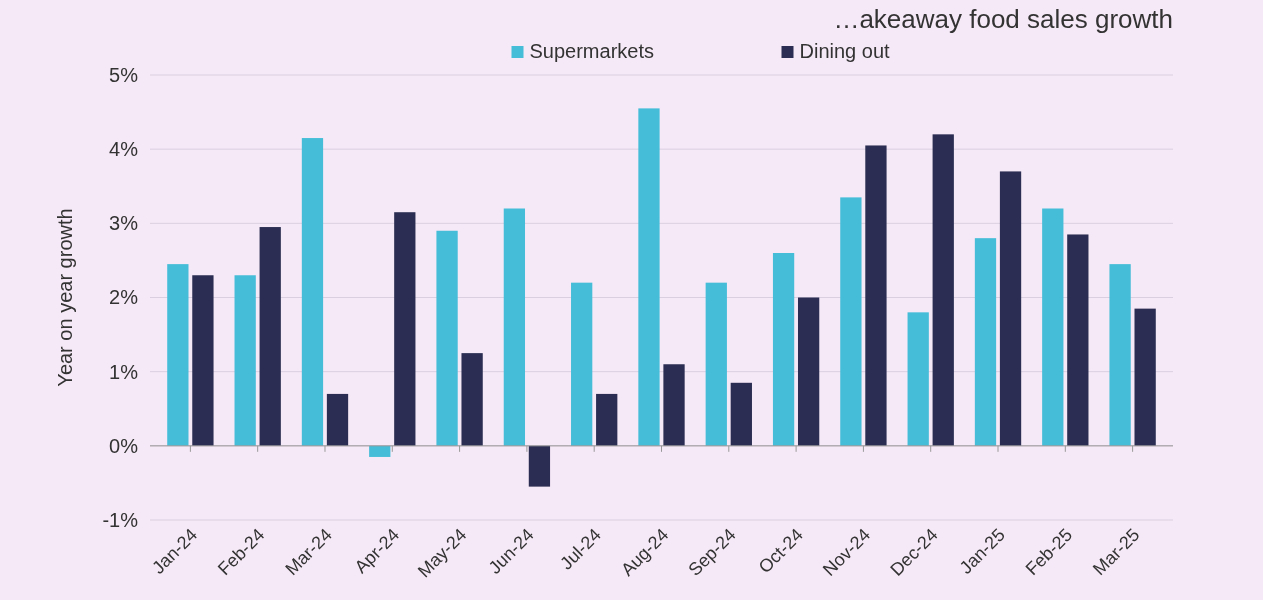 This screenshot has width=1263, height=600. I want to click on y-tick-label: 1%, so click(124, 371).